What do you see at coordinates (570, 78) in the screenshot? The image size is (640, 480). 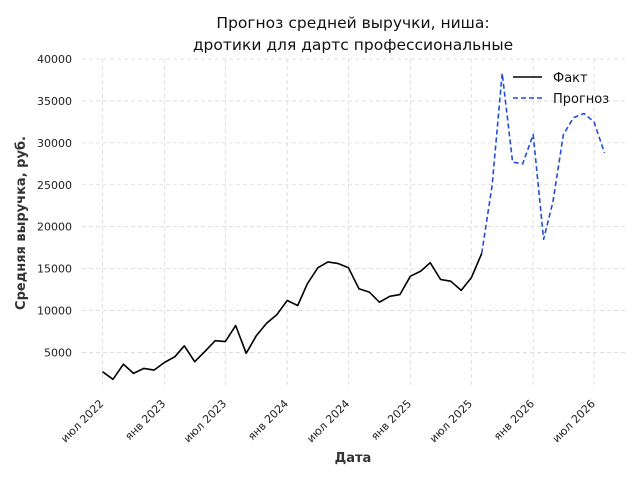 I see `legend-label-fact: Факт` at bounding box center [570, 78].